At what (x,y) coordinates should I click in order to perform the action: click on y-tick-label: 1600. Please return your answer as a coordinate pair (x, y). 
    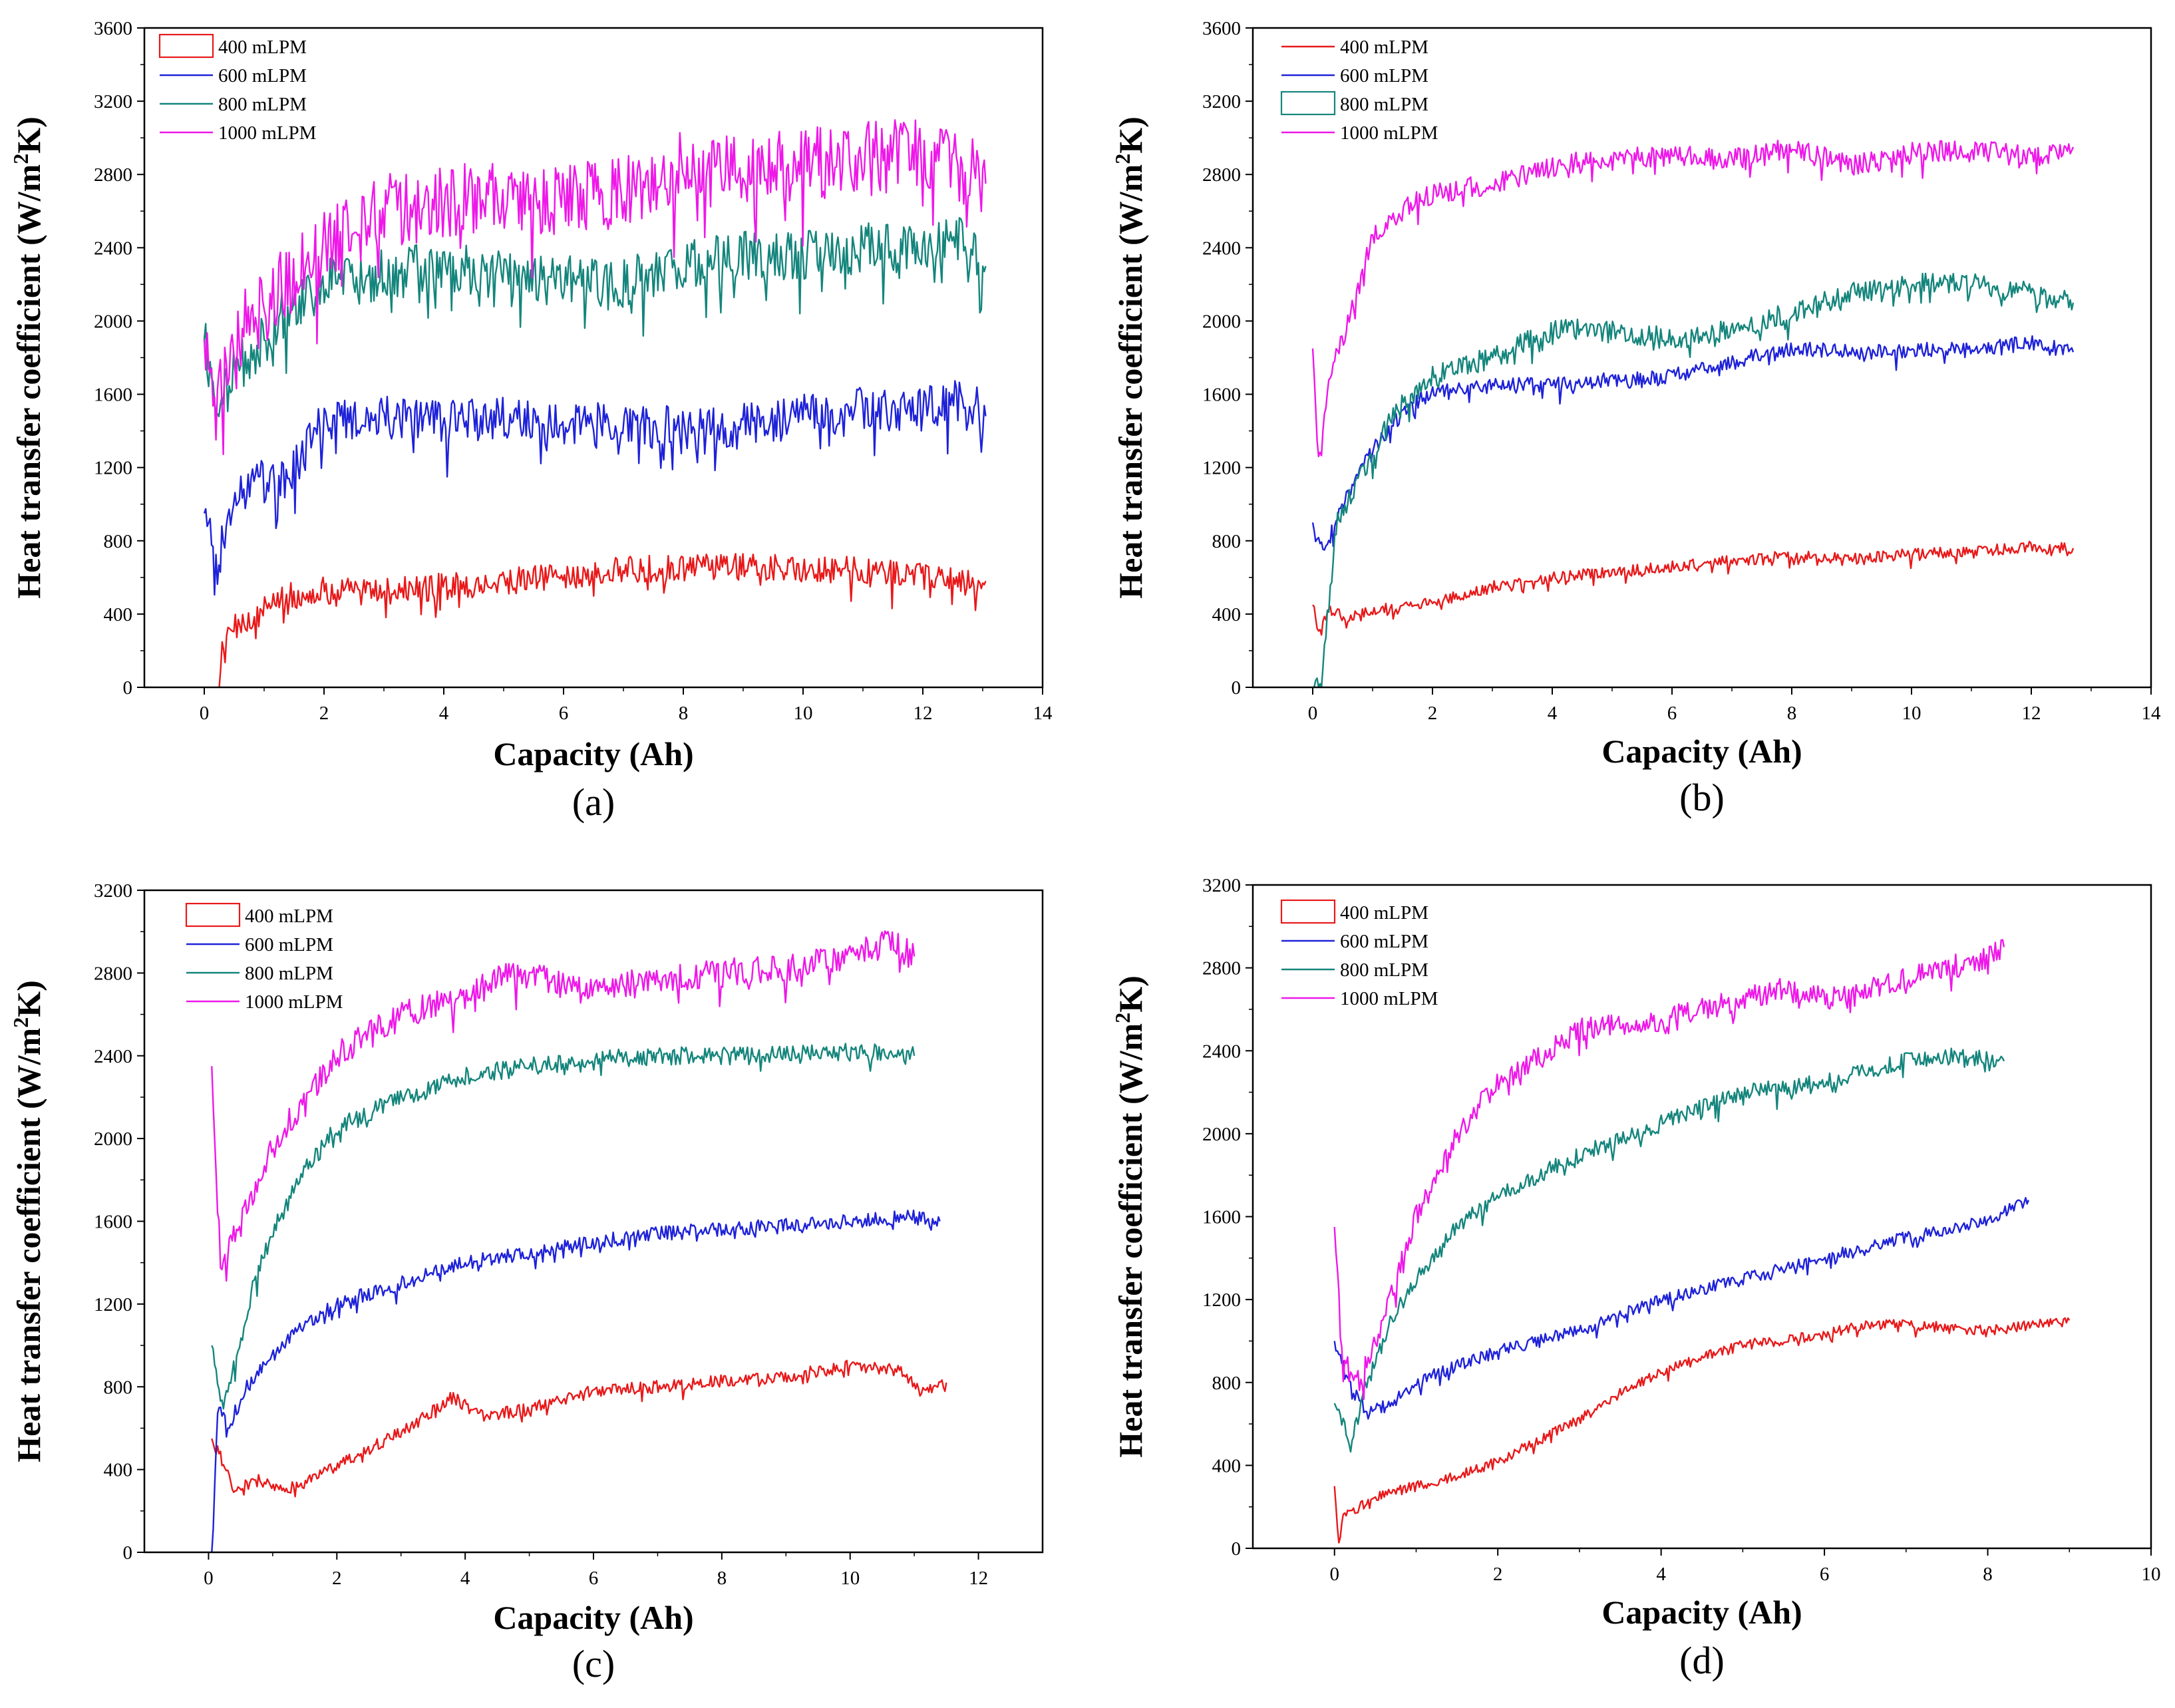
    Looking at the image, I should click on (1221, 1217).